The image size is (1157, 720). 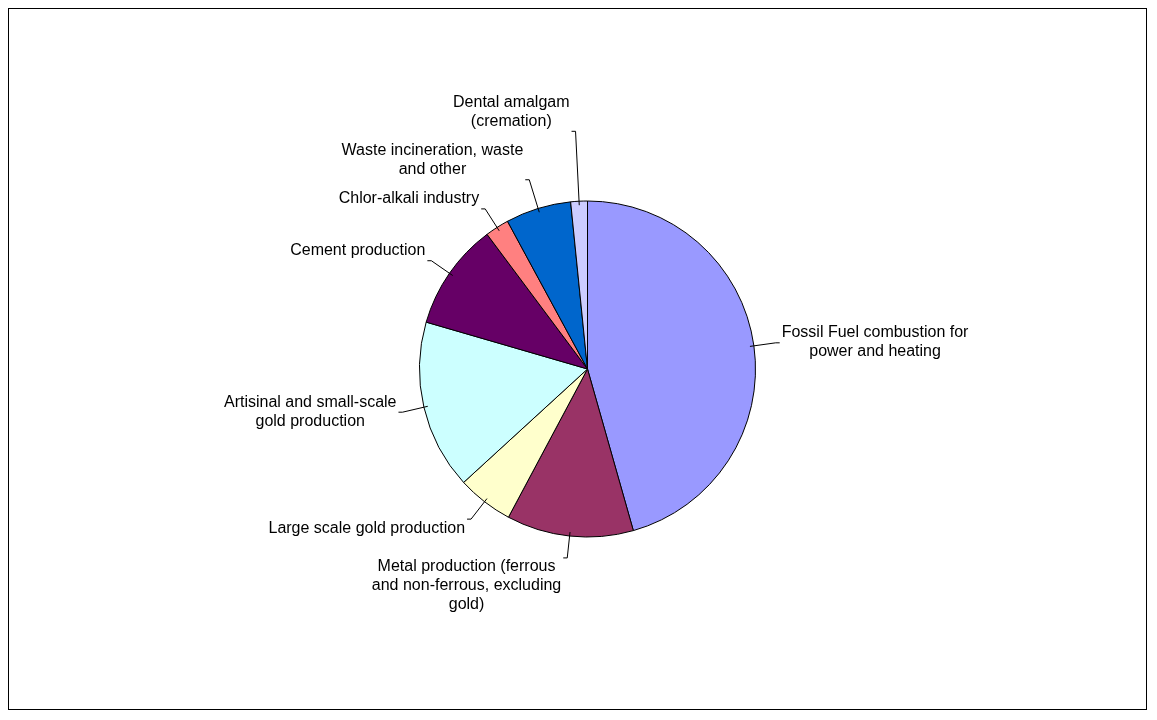 What do you see at coordinates (310, 410) in the screenshot?
I see `slice-label: Artisinal and small-scale gold production` at bounding box center [310, 410].